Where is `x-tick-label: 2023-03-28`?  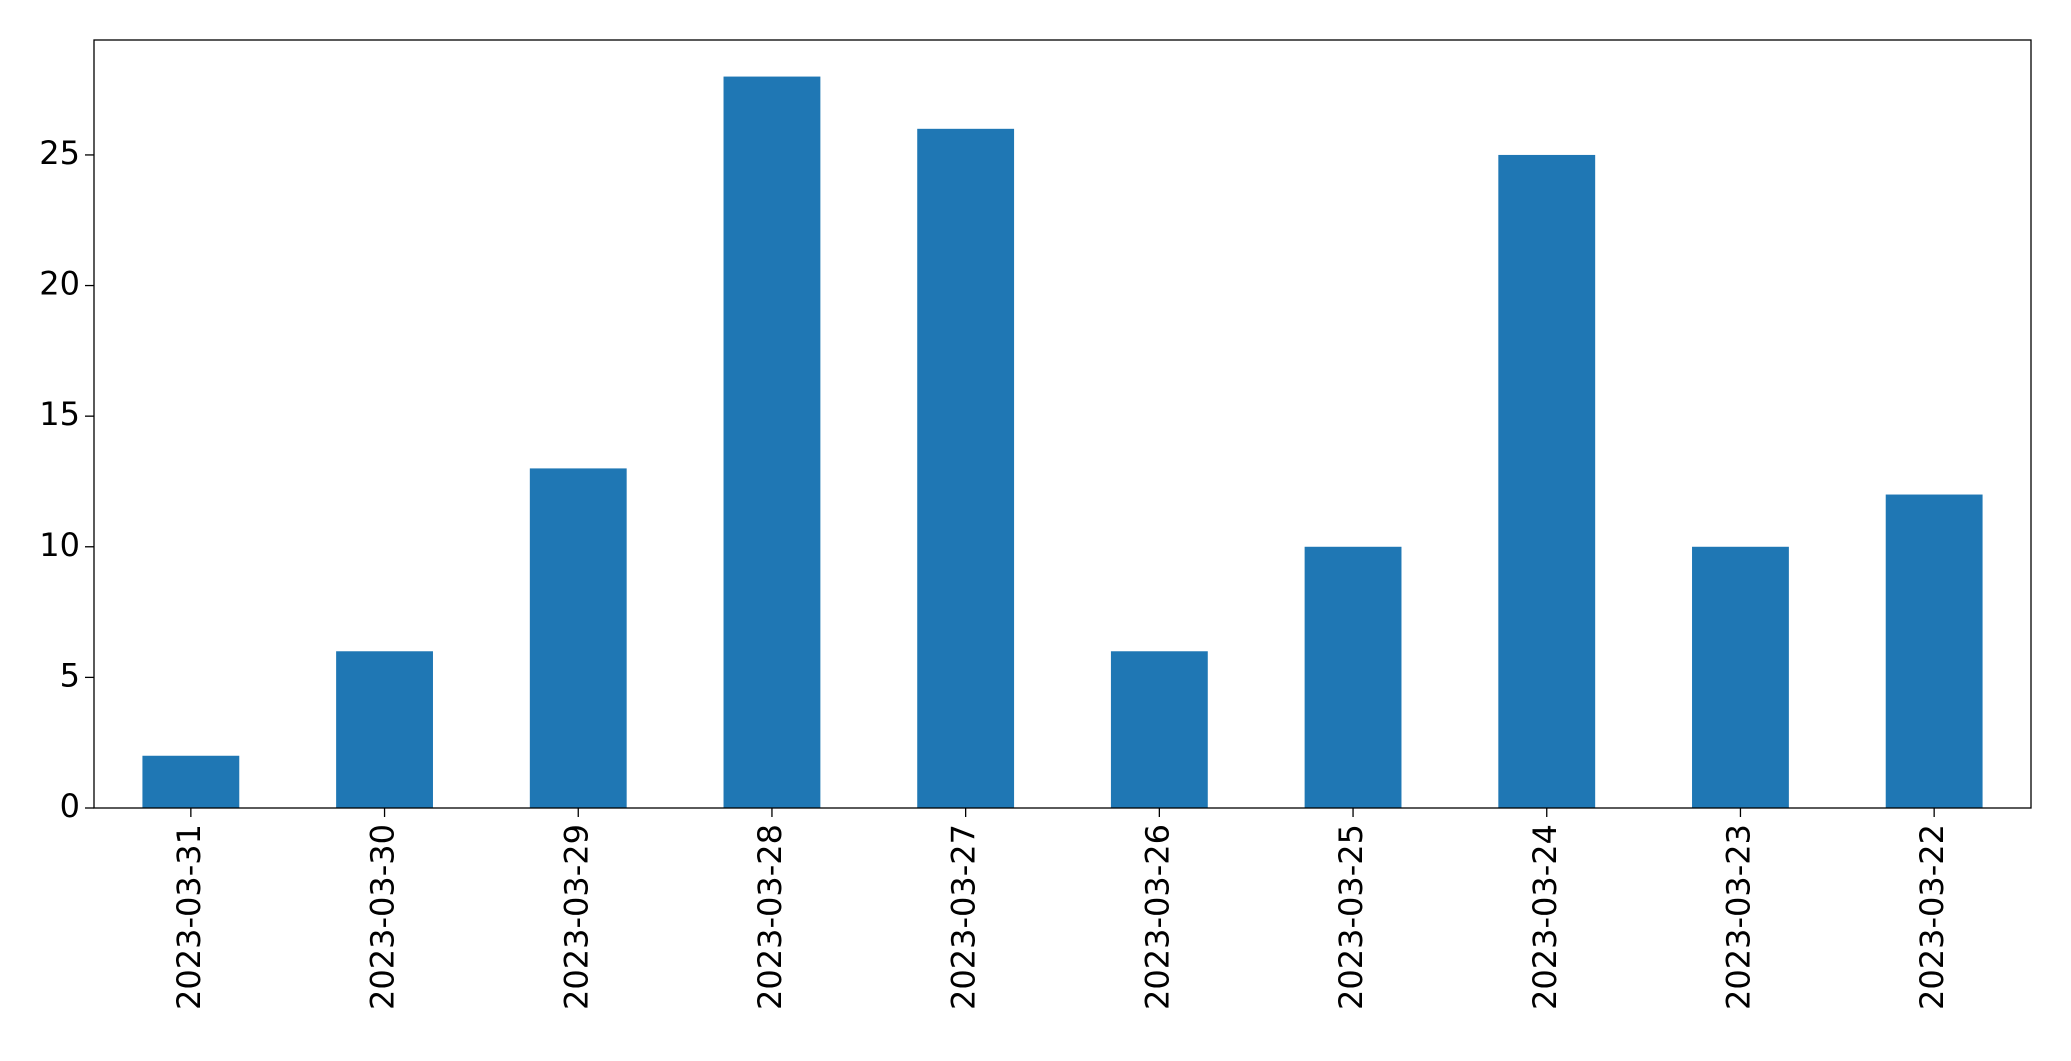
x-tick-label: 2023-03-28 is located at coordinates (770, 917).